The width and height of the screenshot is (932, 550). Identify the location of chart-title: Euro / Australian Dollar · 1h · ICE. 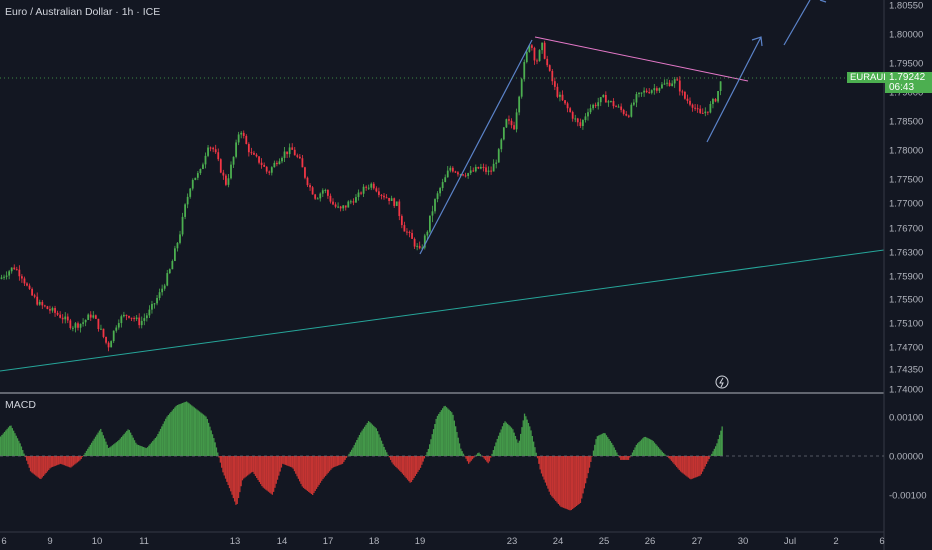
(83, 12).